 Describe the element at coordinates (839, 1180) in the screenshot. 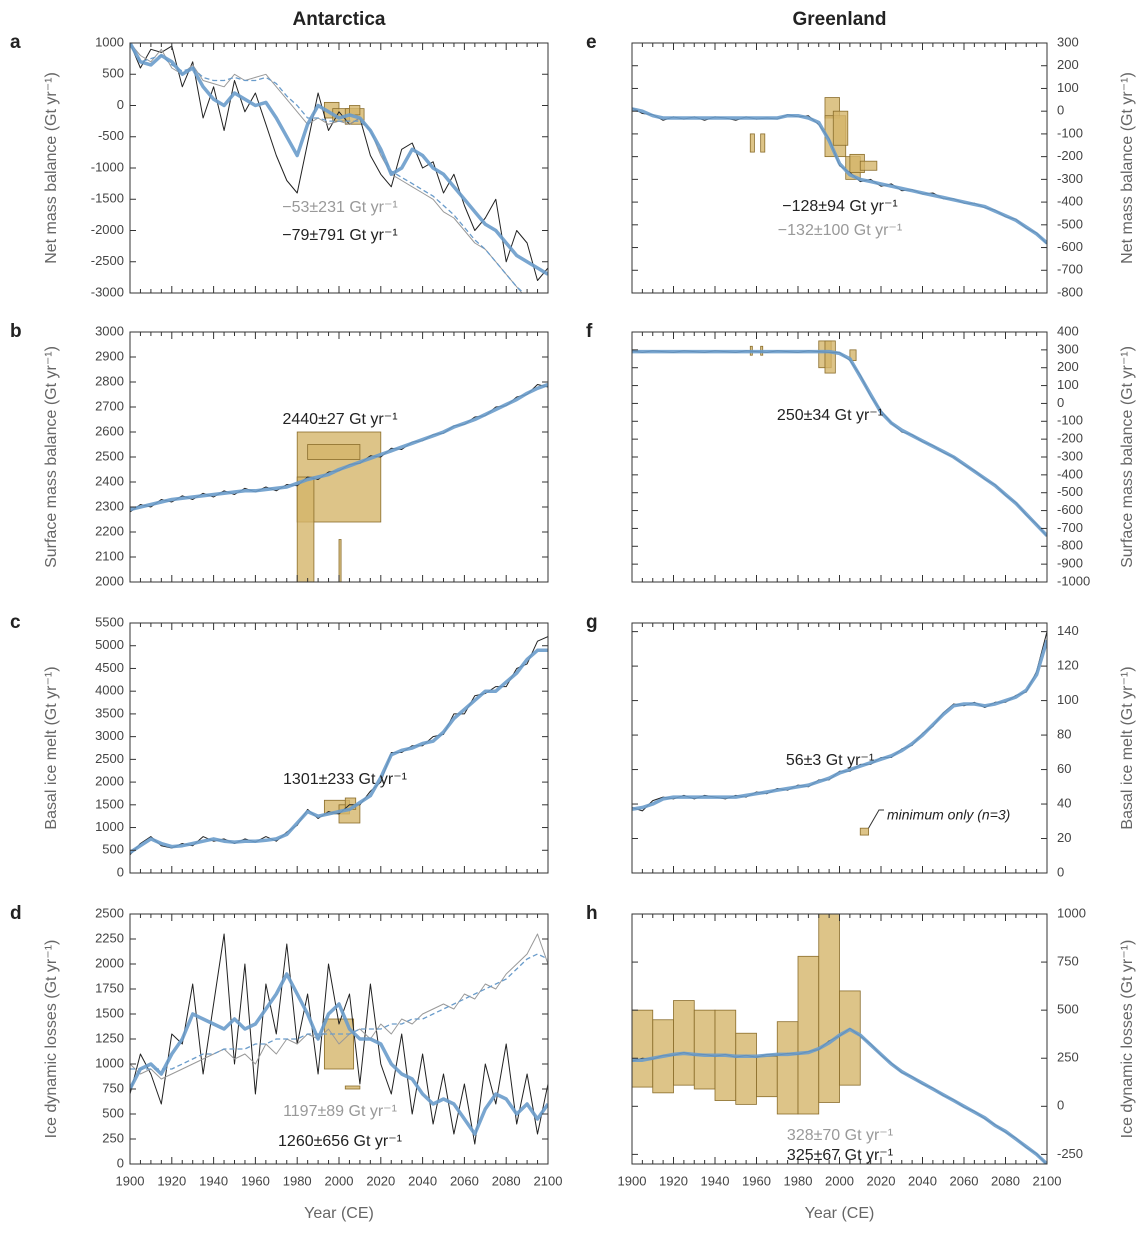

I see `x-tick-label: 2000` at that location.